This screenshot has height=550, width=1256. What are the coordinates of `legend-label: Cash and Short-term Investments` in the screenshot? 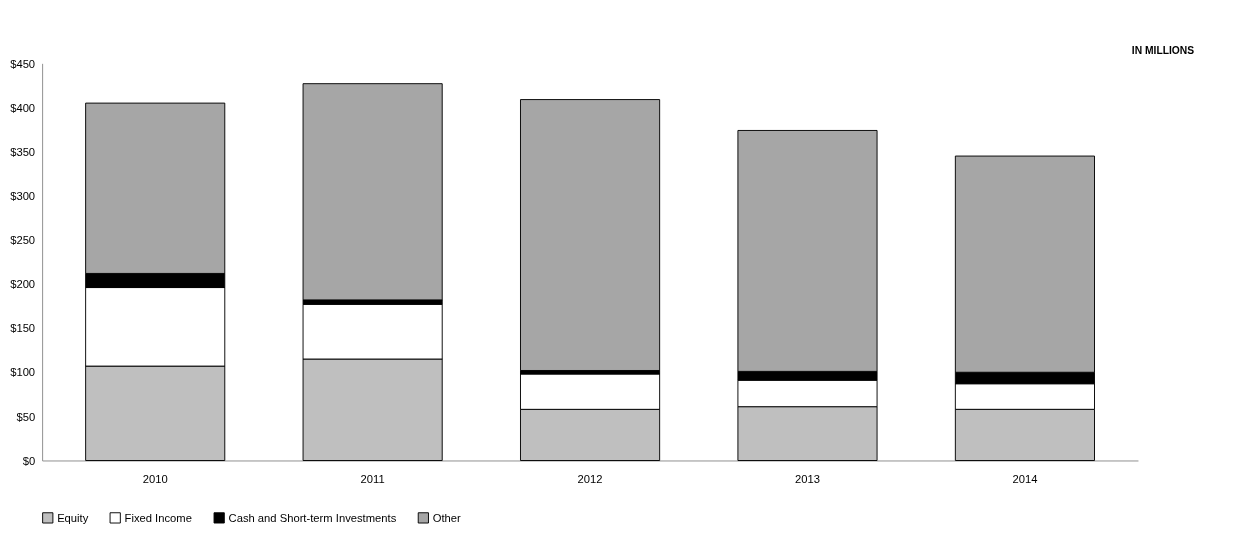 It's located at (312, 517).